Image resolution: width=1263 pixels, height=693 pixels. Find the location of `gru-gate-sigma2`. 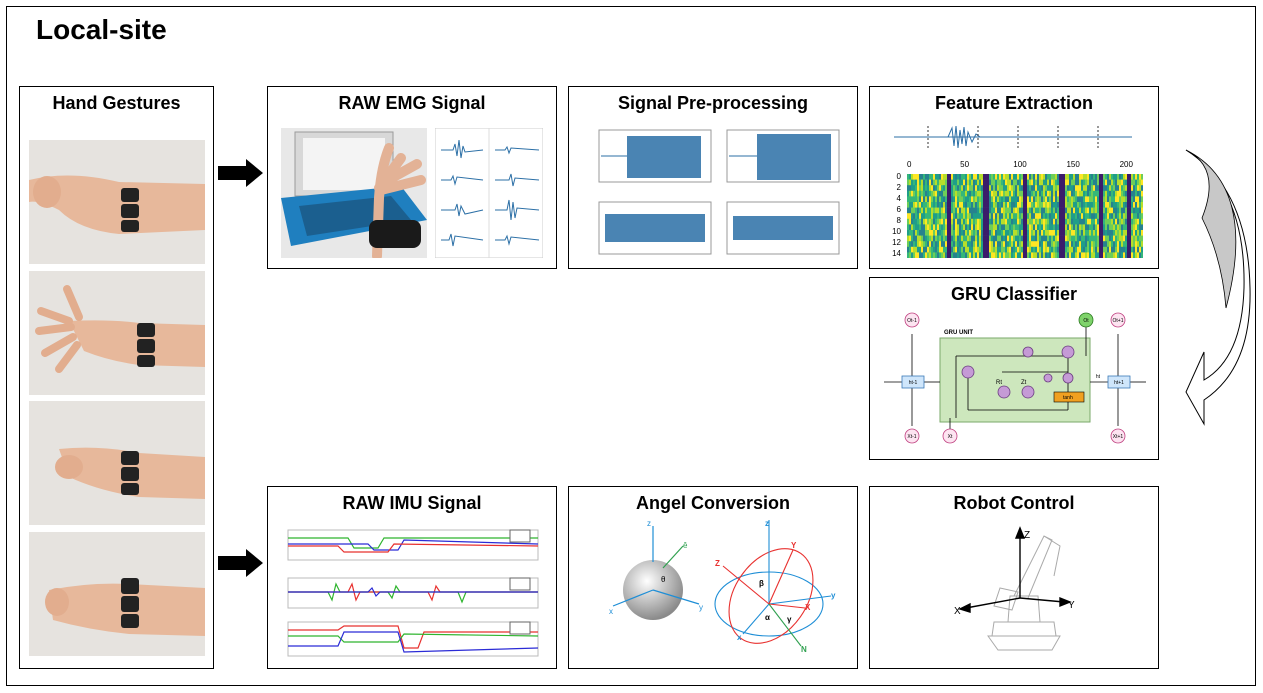

gru-gate-sigma2 is located at coordinates (1028, 392).